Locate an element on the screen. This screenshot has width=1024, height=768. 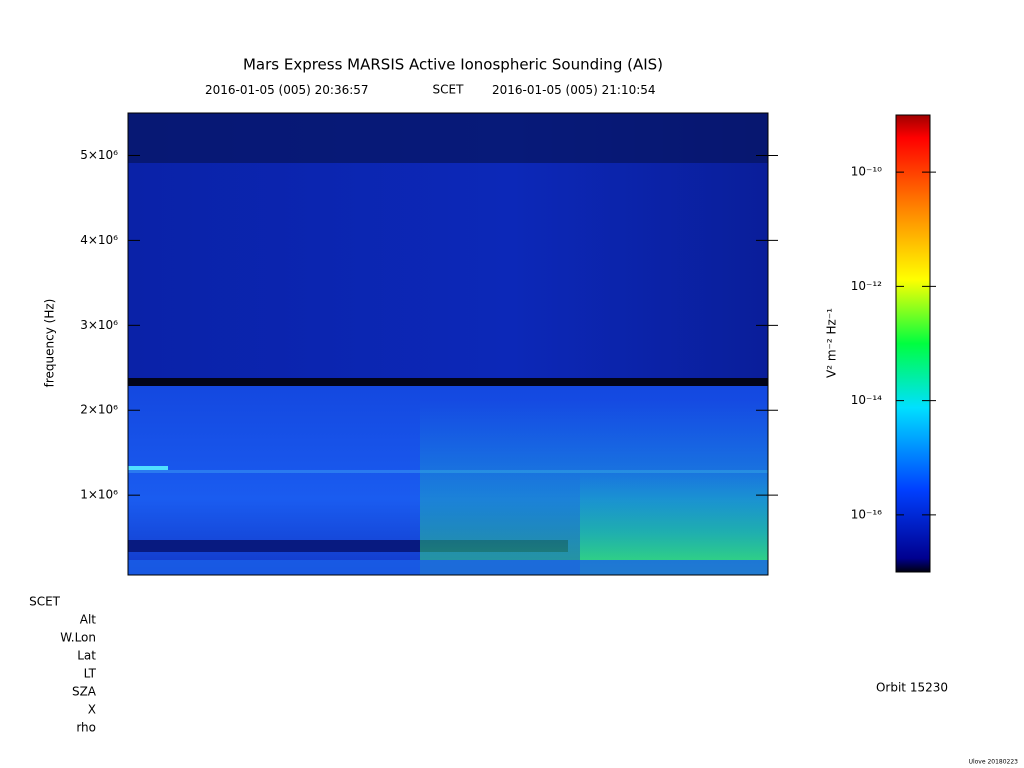
row-label: rho is located at coordinates (86, 728).